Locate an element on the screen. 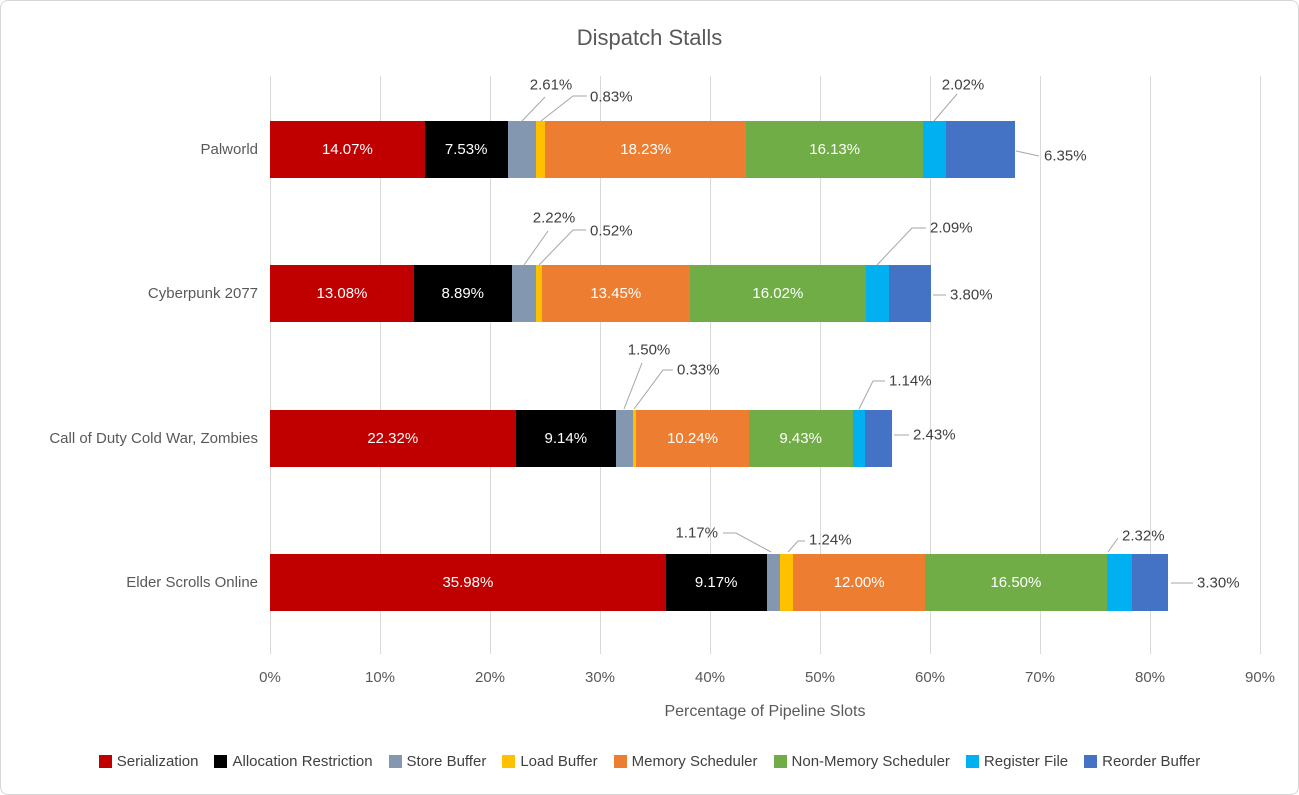 This screenshot has width=1299, height=795. segment-value-label: 7.53% is located at coordinates (466, 149).